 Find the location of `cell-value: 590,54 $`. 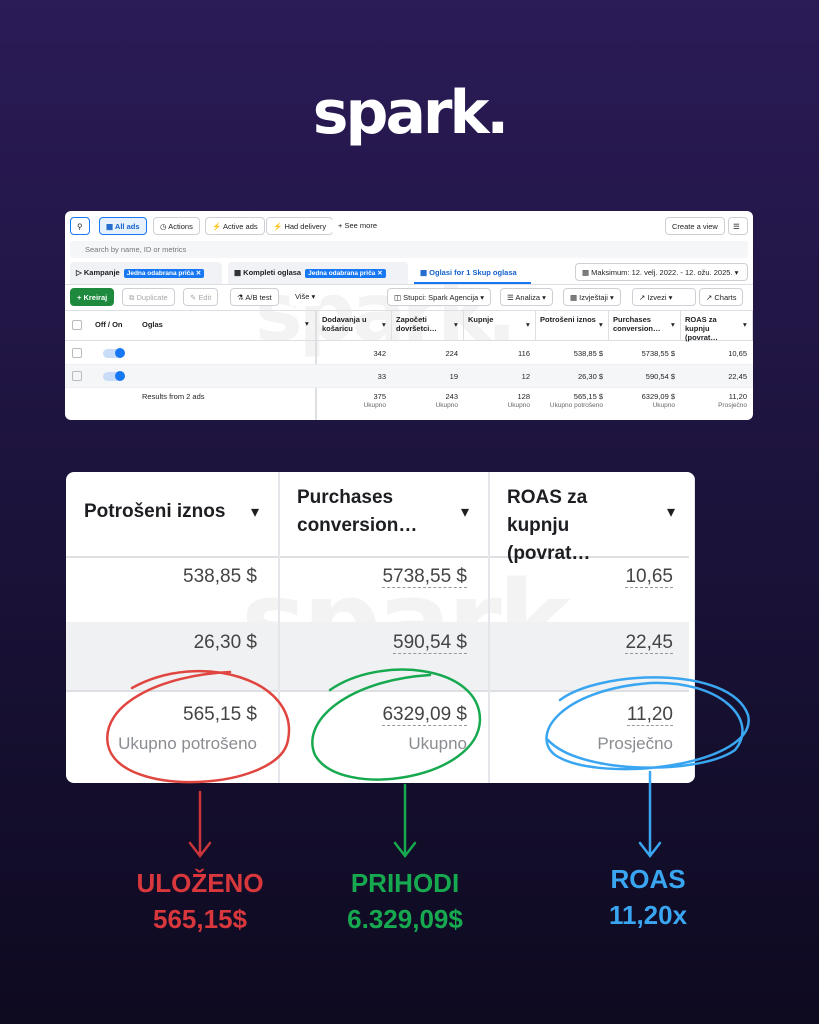

cell-value: 590,54 $ is located at coordinates (373, 643).